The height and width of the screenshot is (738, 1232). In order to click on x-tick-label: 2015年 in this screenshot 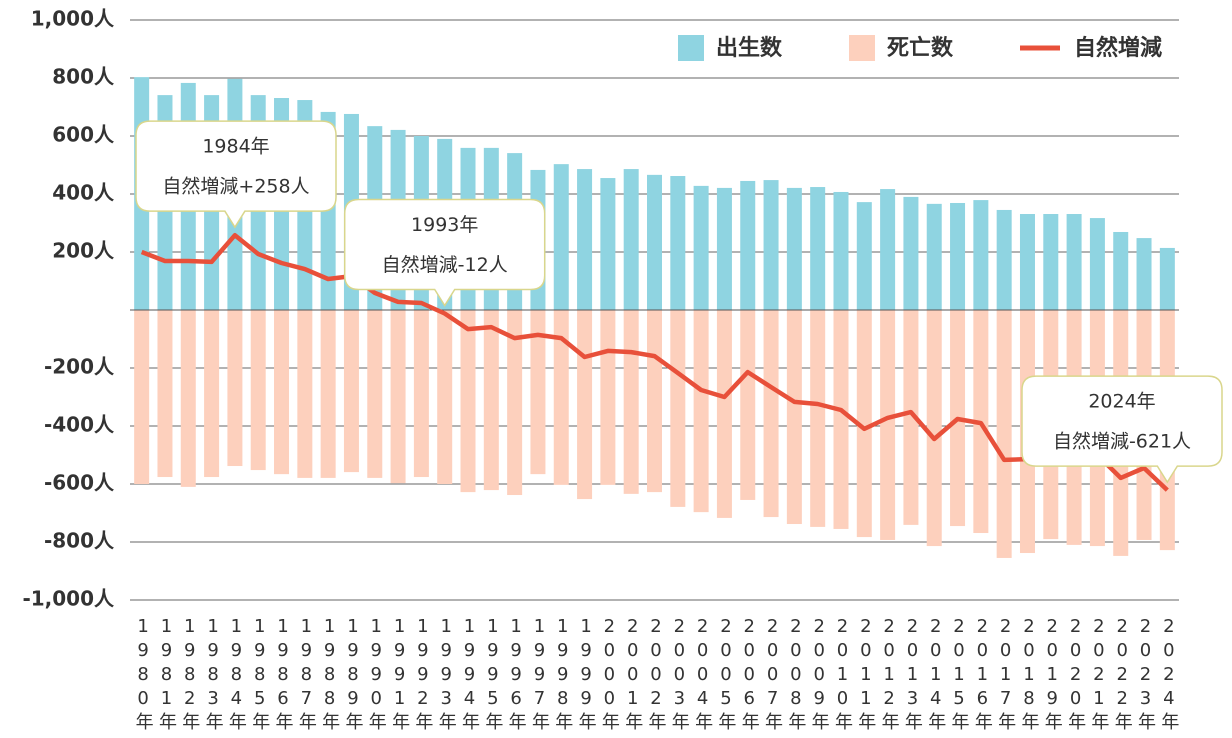, I will do `click(959, 674)`.